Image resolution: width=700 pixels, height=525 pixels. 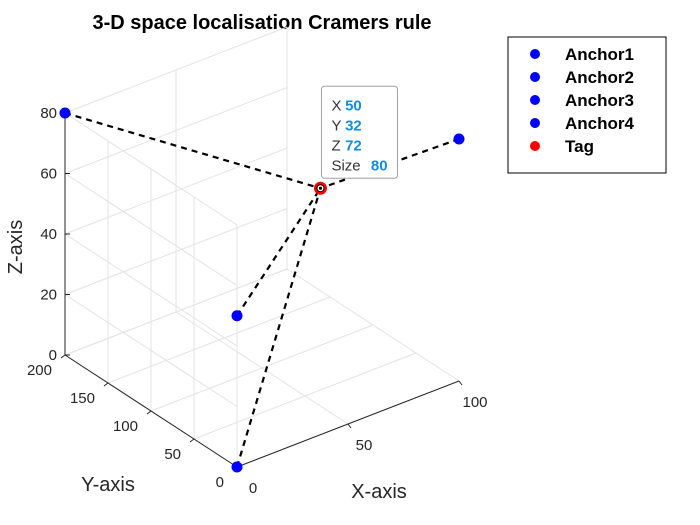 What do you see at coordinates (579, 146) in the screenshot?
I see `legend-label-tag: Tag` at bounding box center [579, 146].